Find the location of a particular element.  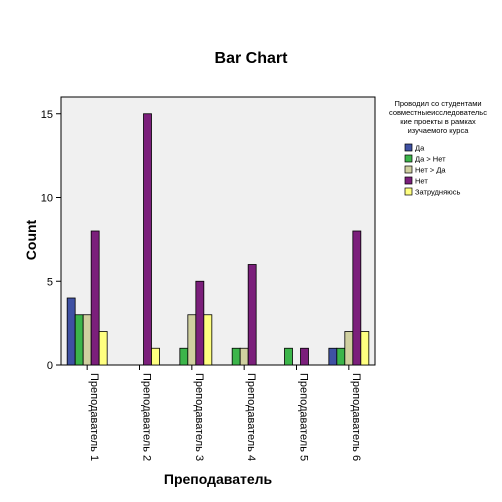

x-tick-label: Преподаватель 2 is located at coordinates (147, 417).